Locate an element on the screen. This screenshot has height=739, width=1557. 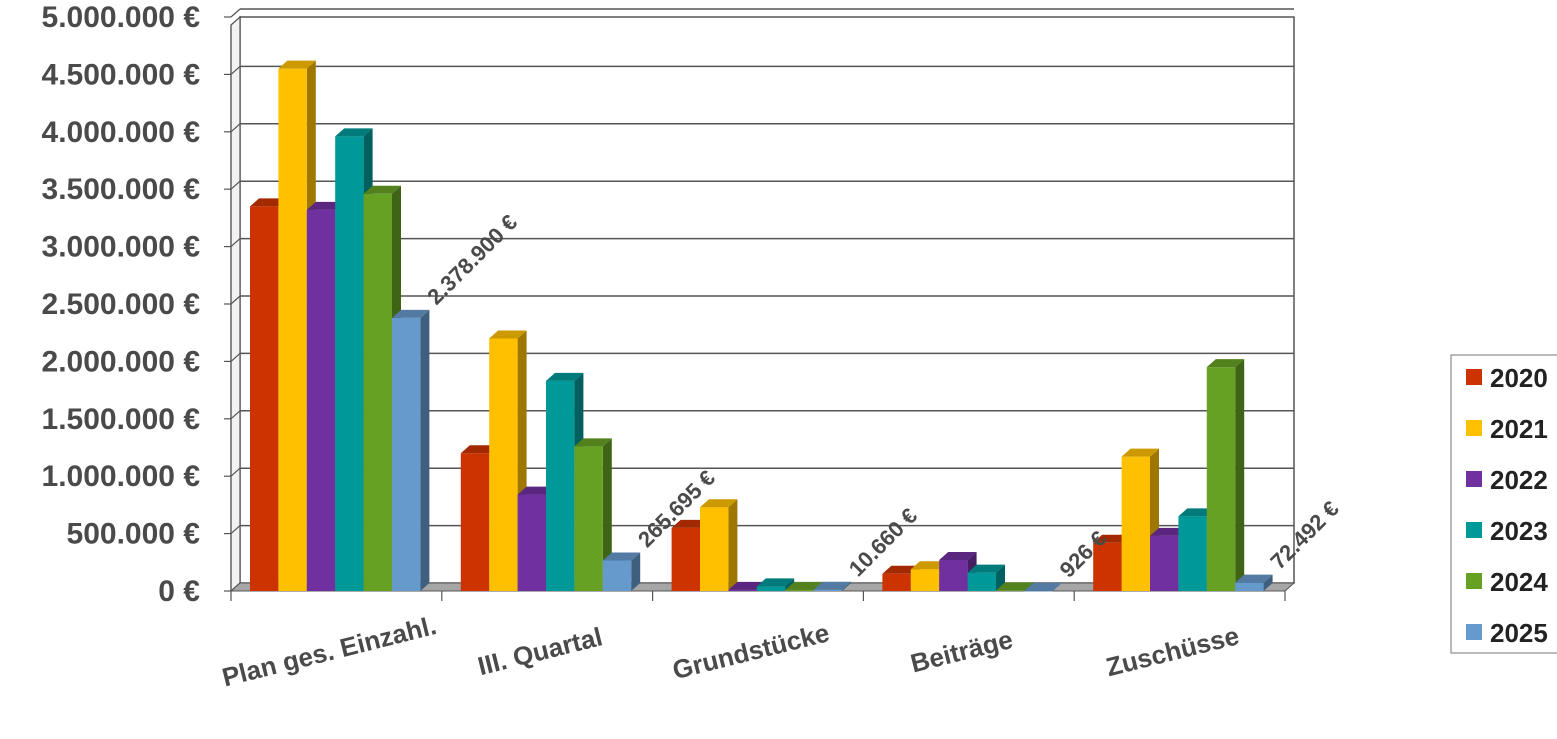
legend-item: 2021 is located at coordinates (1507, 429).